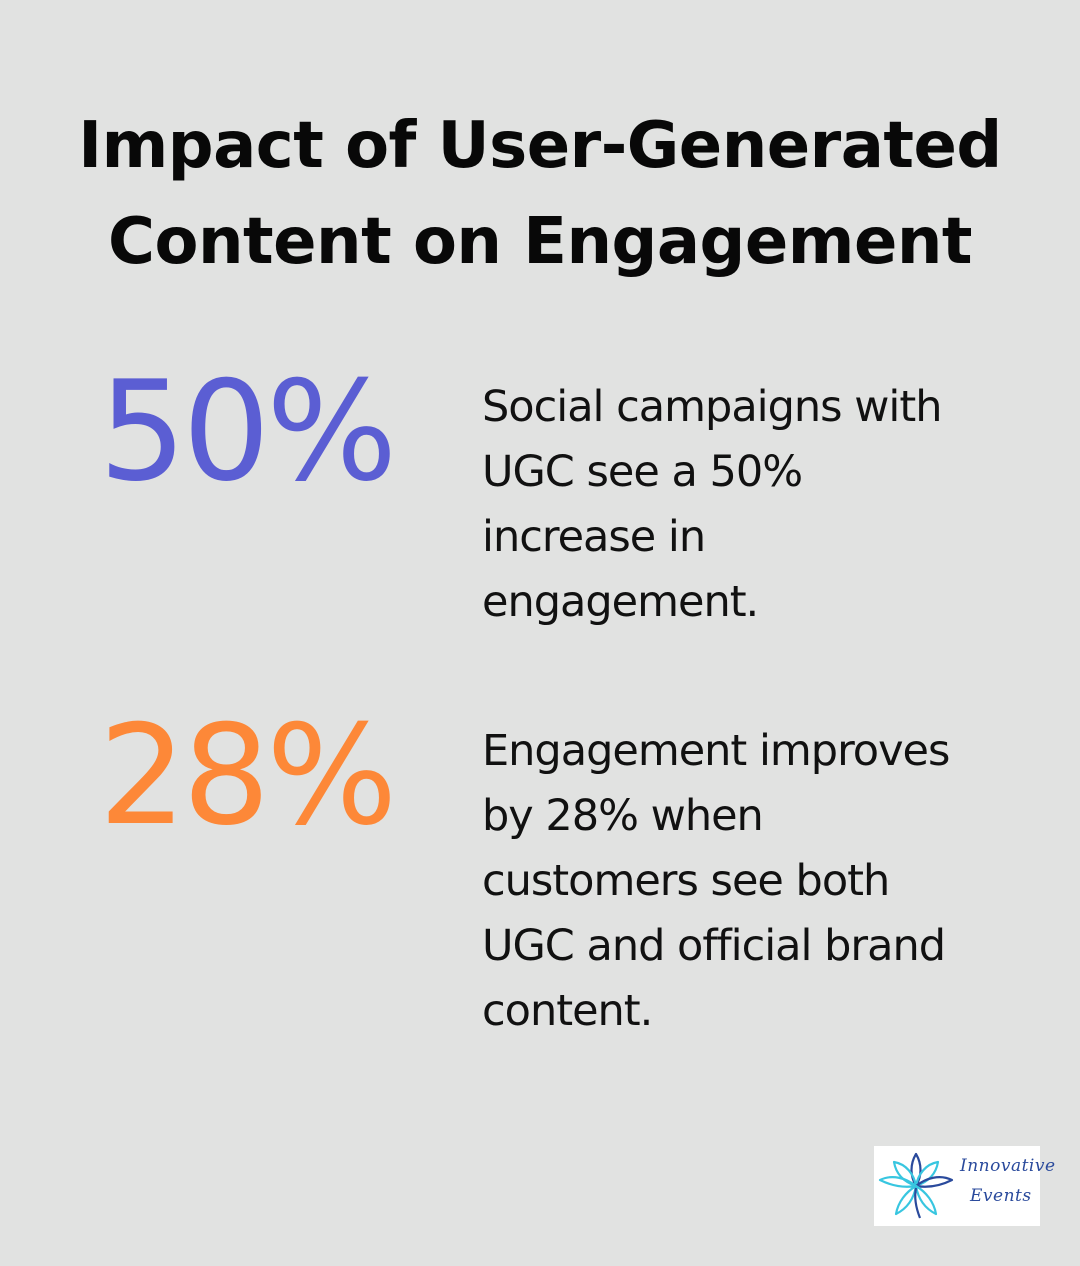 The image size is (1080, 1266). Describe the element at coordinates (916, 1185) in the screenshot. I see `lotus-flower-icon` at that location.